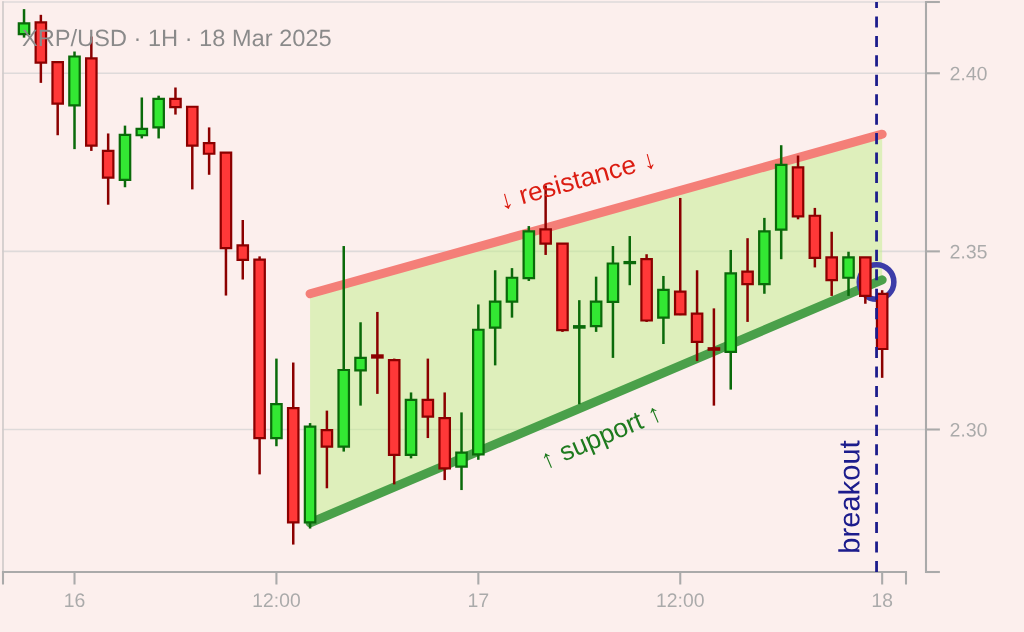 The image size is (1024, 632). Describe the element at coordinates (75, 600) in the screenshot. I see `x-tick-label: 16` at that location.